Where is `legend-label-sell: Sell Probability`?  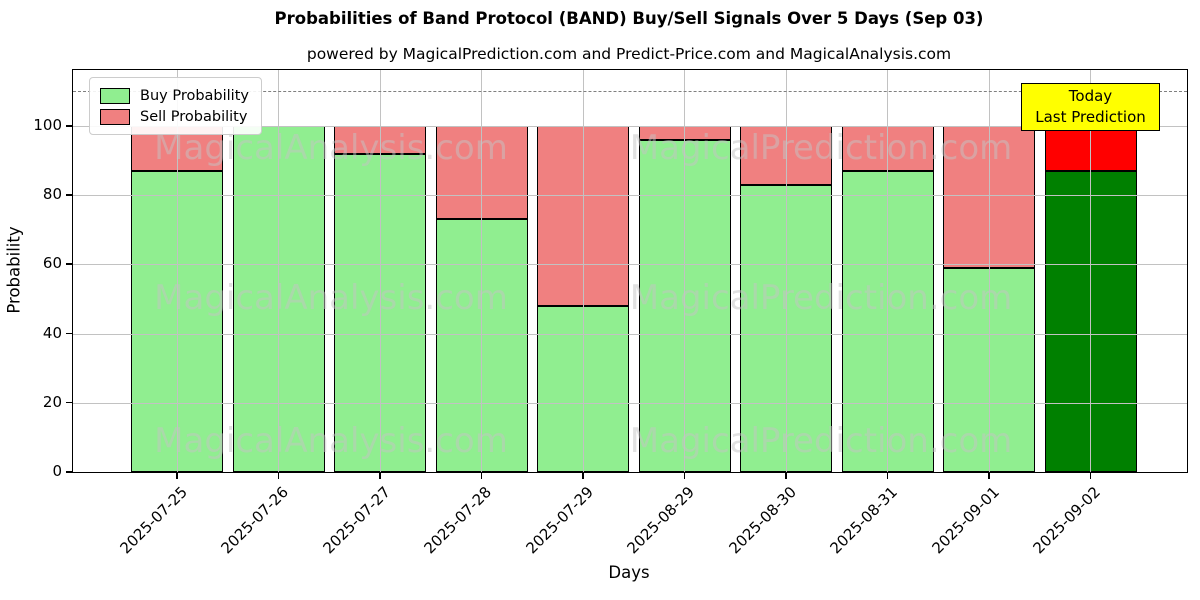
legend-label-sell: Sell Probability is located at coordinates (194, 116).